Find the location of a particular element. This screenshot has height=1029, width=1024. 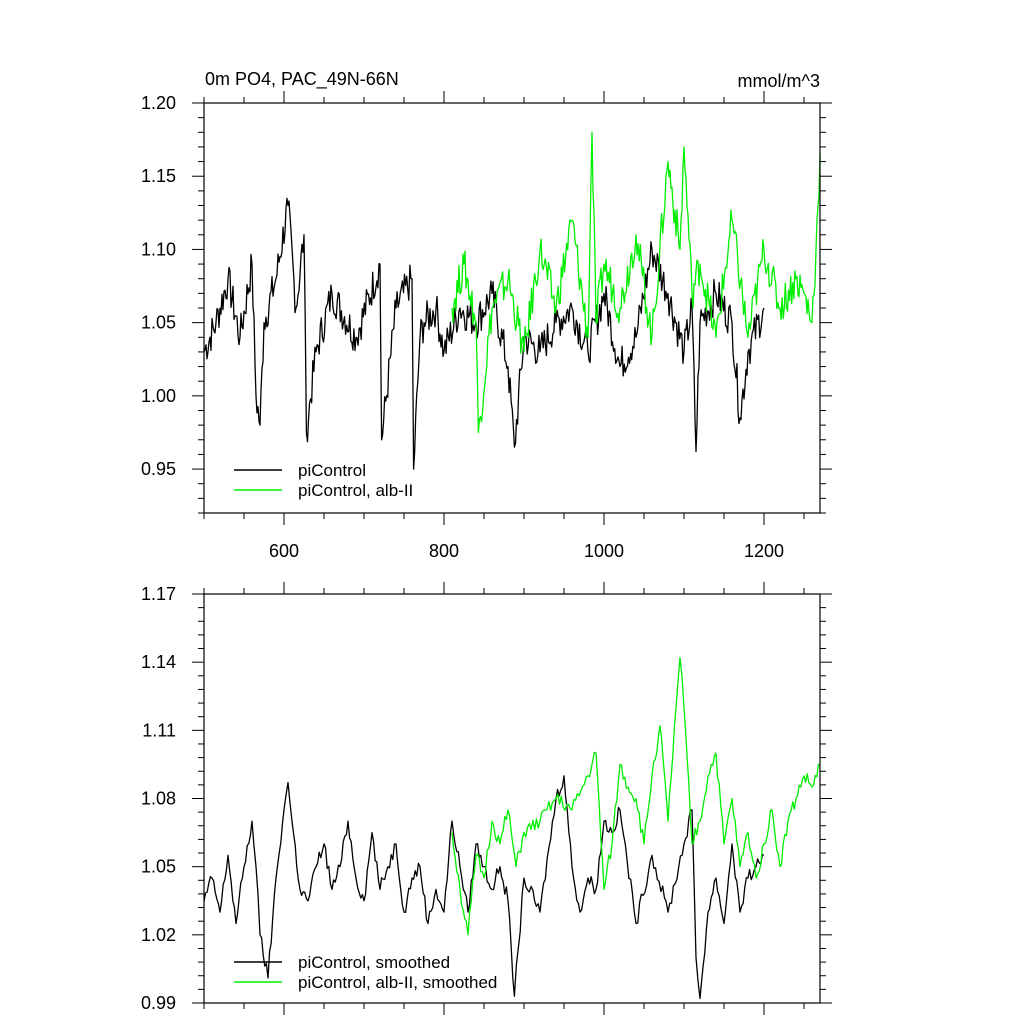

y-tick-label: 1.17 is located at coordinates (158, 594).